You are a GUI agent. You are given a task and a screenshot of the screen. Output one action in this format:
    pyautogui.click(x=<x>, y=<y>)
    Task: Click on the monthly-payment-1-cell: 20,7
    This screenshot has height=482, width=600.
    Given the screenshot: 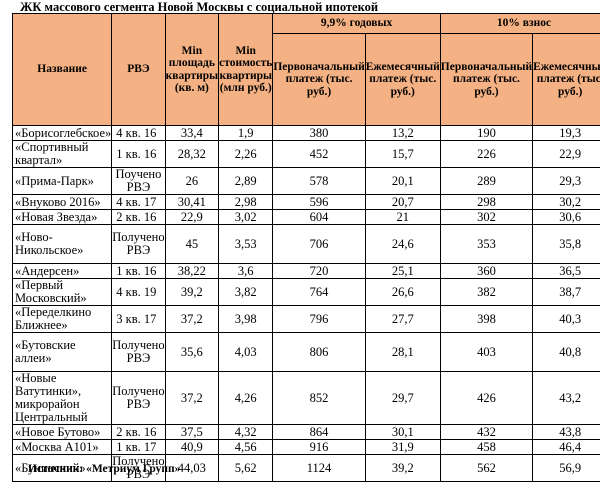 What is the action you would take?
    pyautogui.click(x=402, y=202)
    